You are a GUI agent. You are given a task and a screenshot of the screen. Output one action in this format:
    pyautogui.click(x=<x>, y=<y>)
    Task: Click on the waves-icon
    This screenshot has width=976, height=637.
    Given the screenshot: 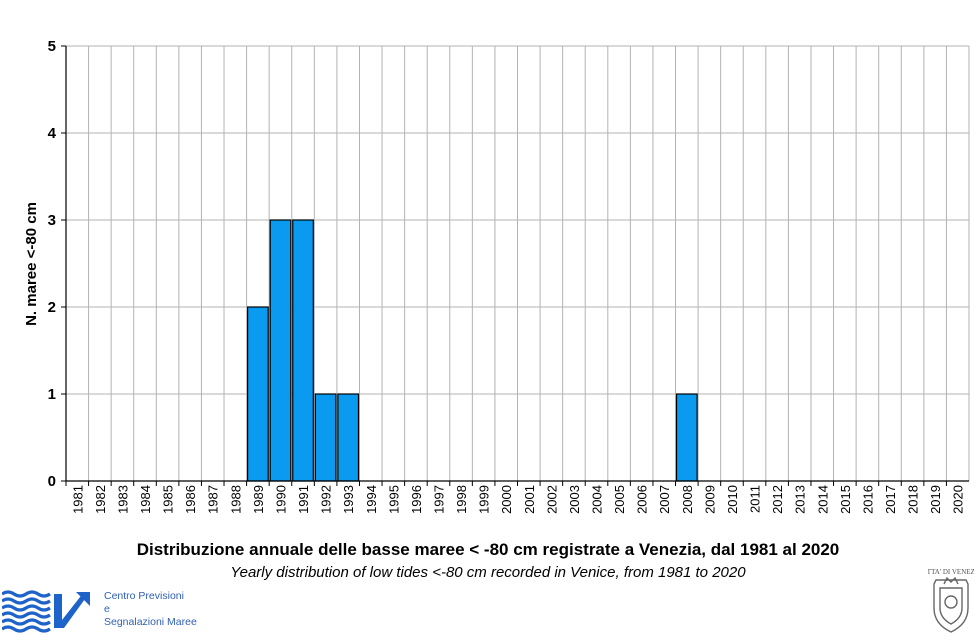 What is the action you would take?
    pyautogui.click(x=26, y=611)
    